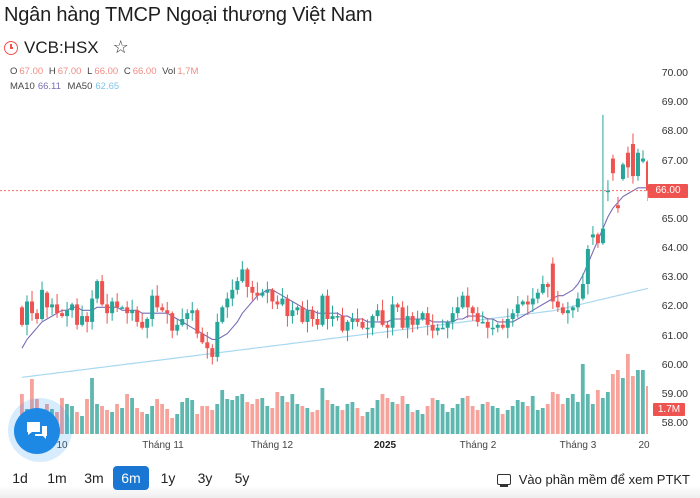  I want to click on page-title: Ngân hàng TMCP Ngoại thương Việt Nam, so click(188, 15).